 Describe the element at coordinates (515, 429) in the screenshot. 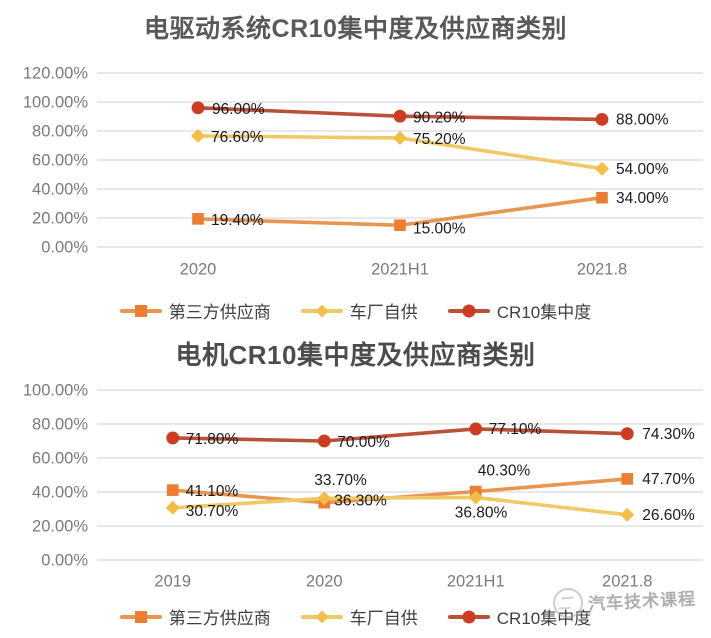

I see `data-label-cr10-concentration: 77.10%` at that location.